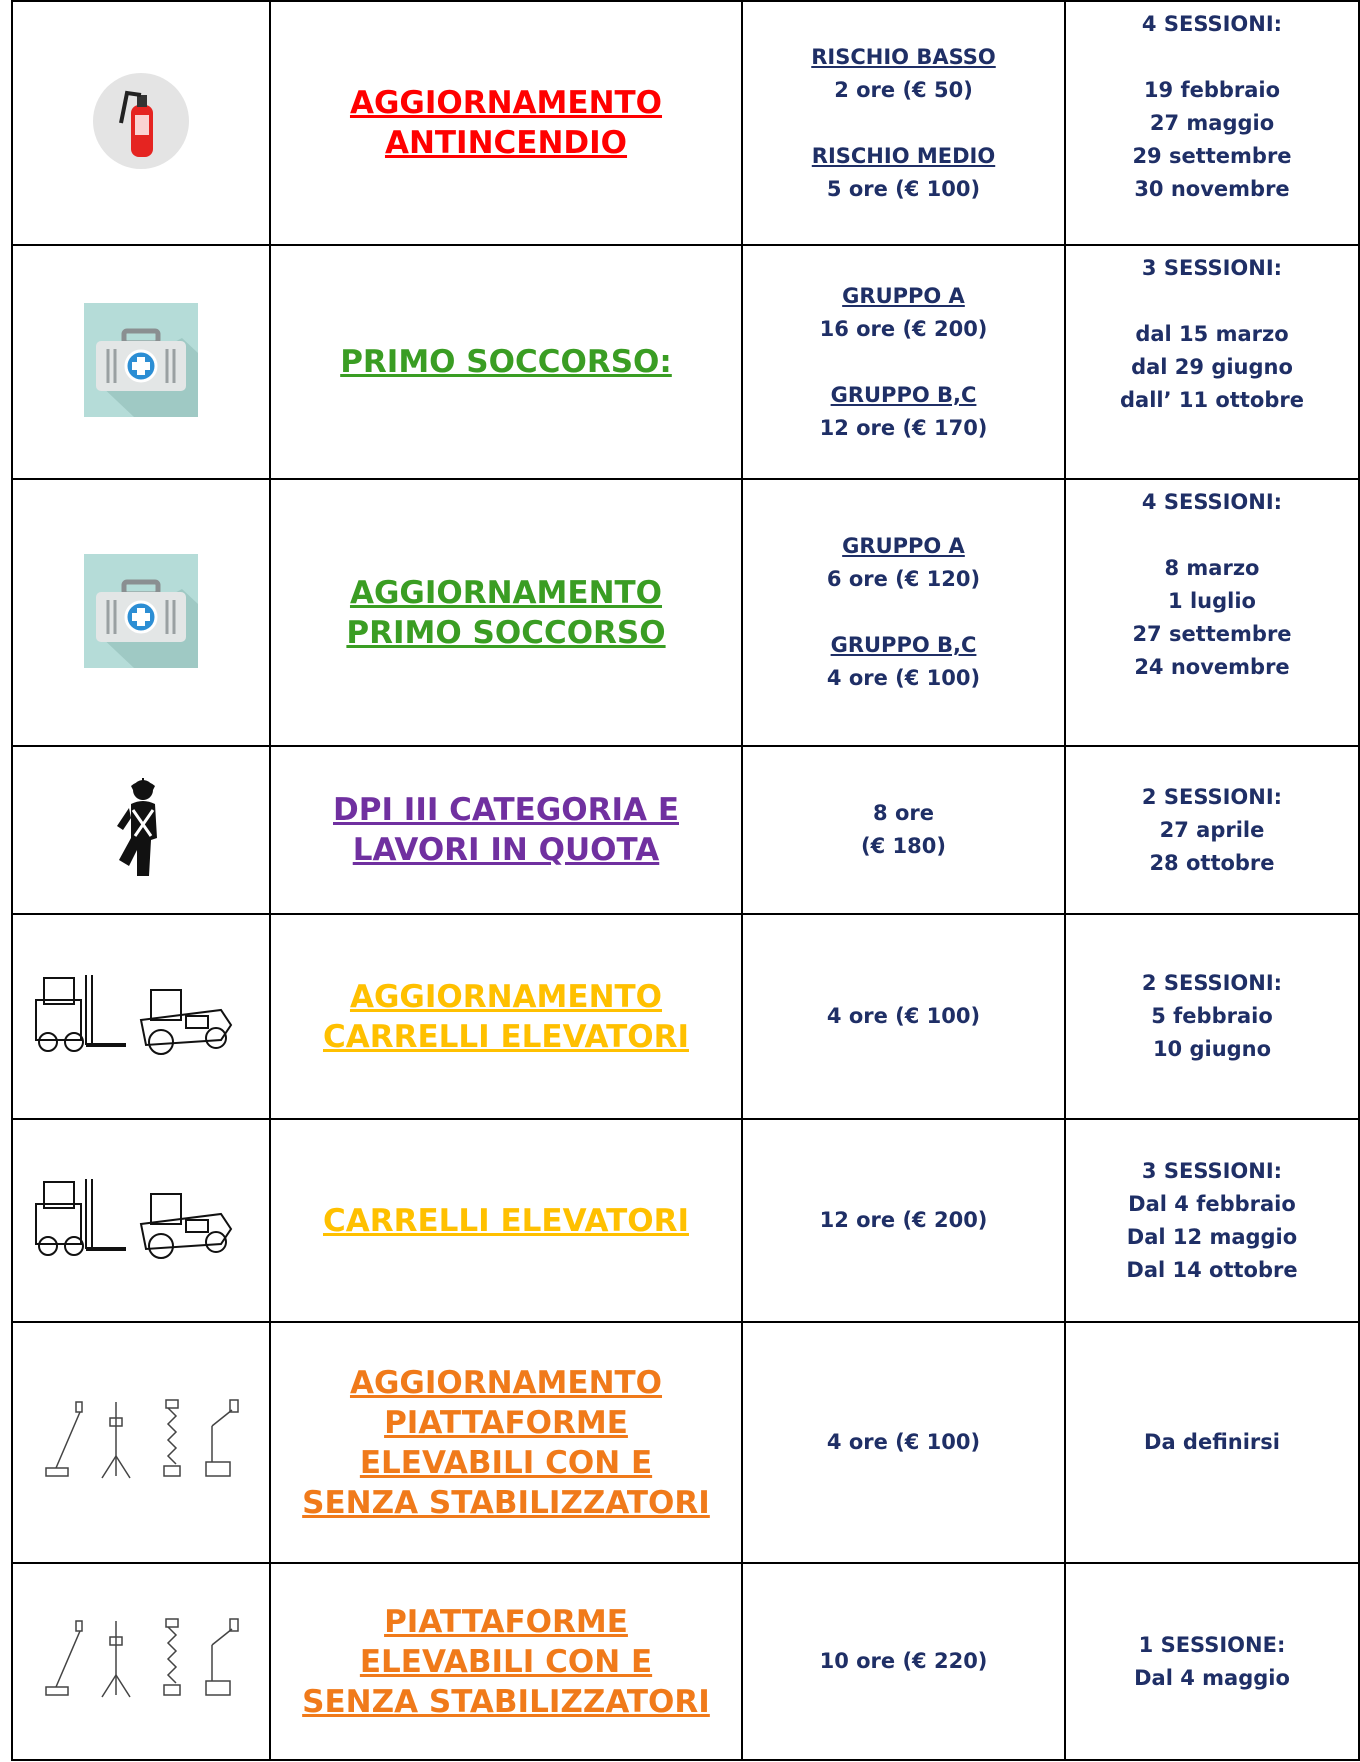  I want to click on session-date: Dal 4 maggio, so click(1212, 1677).